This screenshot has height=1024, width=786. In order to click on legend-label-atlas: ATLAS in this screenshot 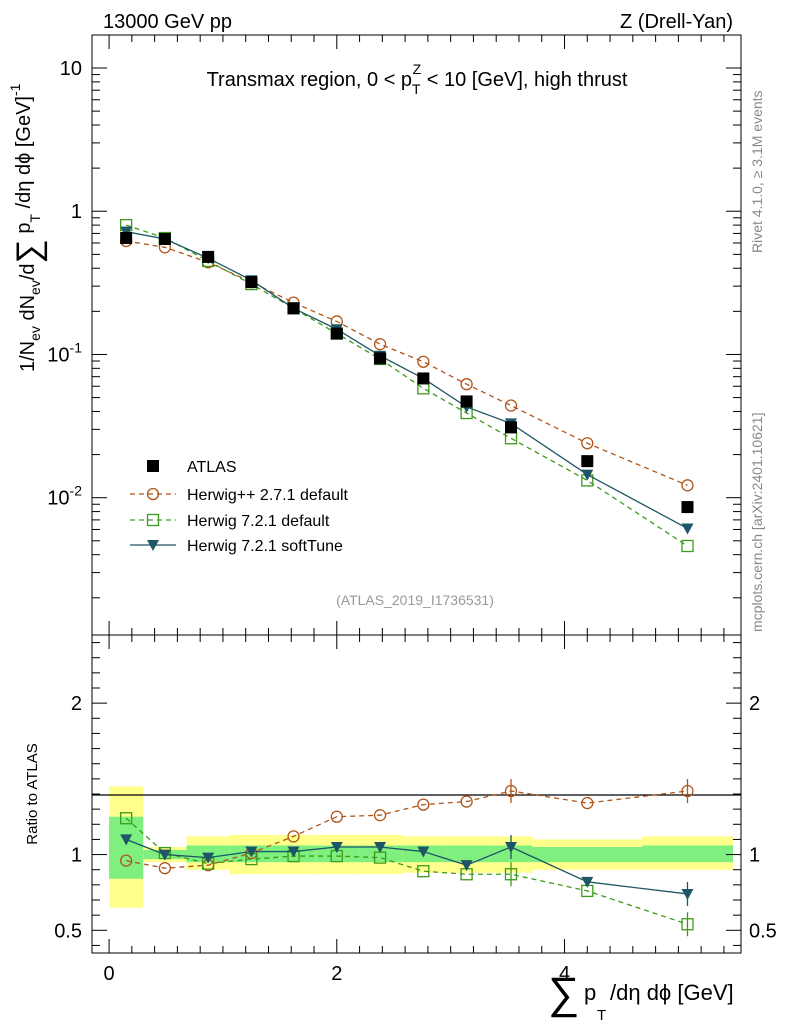, I will do `click(212, 467)`.